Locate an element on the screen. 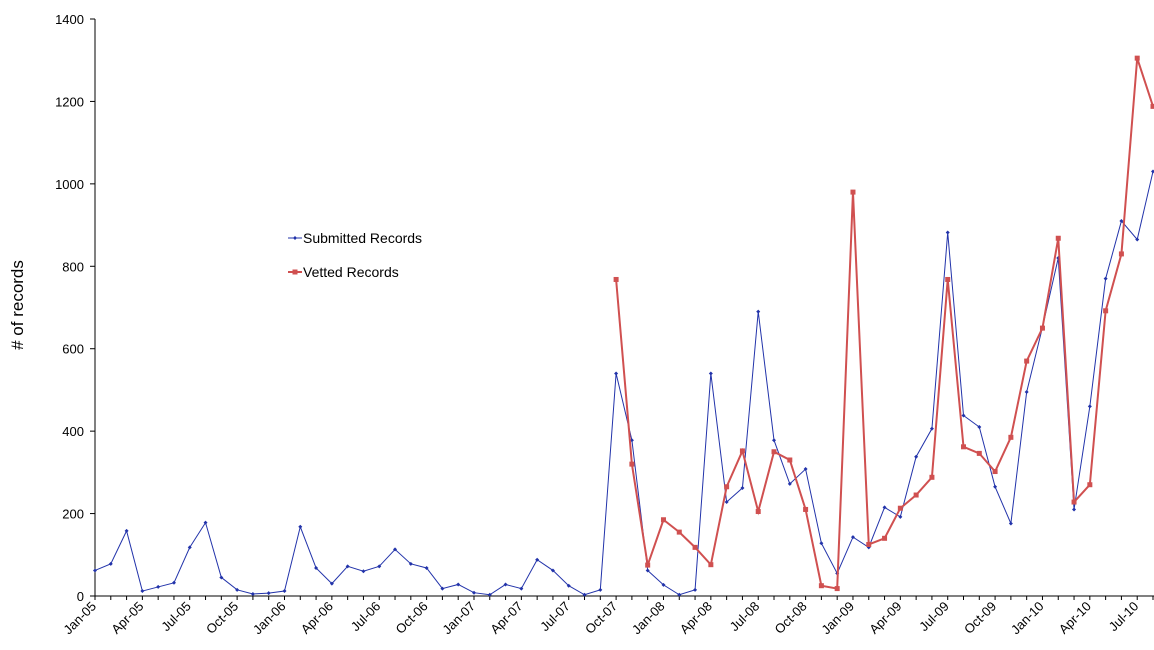 The width and height of the screenshot is (1154, 650). y-tick-labels: 0 200 400 600 800 1000 1200 1400 is located at coordinates (69, 308).